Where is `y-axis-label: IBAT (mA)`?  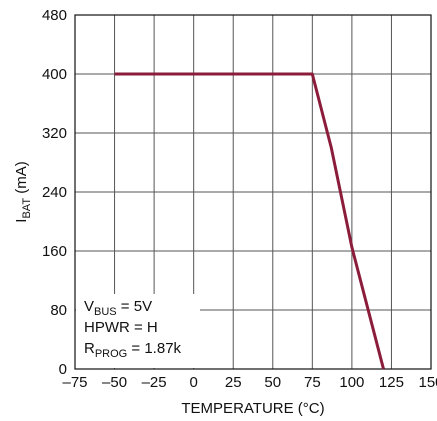 y-axis-label: IBAT (mA) is located at coordinates (23, 191).